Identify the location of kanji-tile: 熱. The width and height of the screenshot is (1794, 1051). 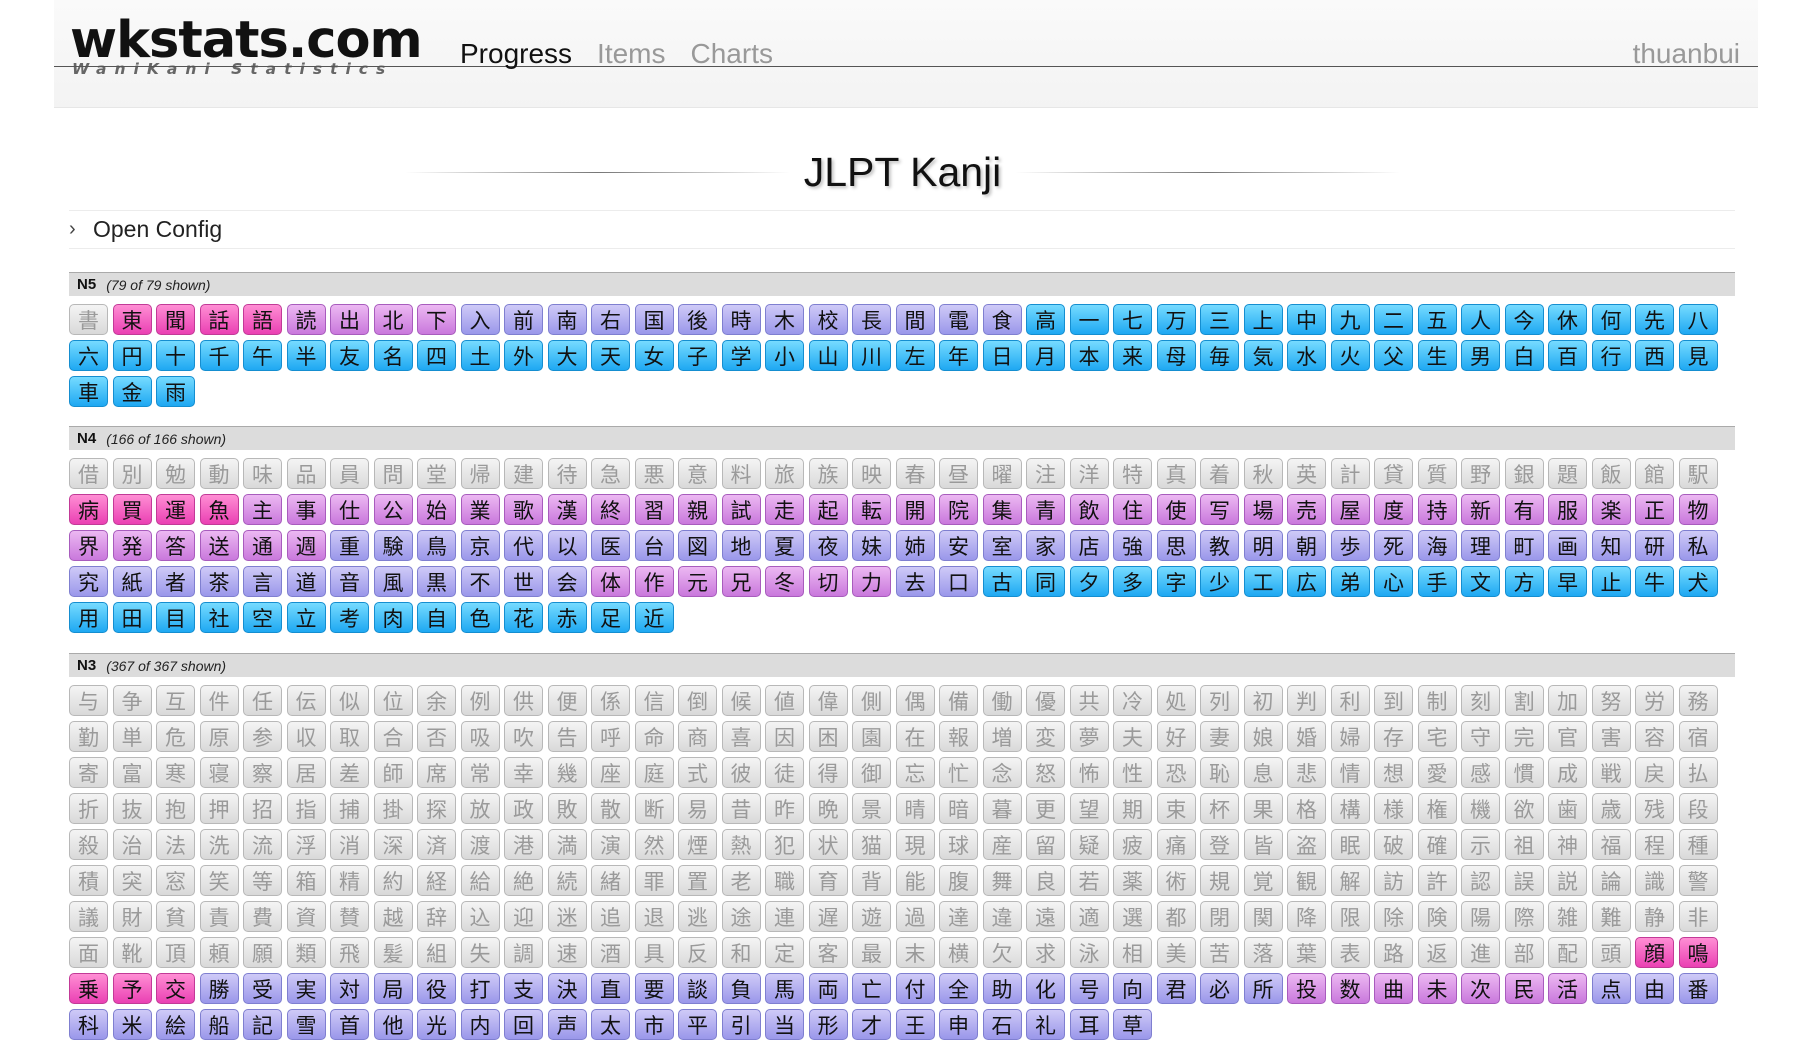
(741, 844).